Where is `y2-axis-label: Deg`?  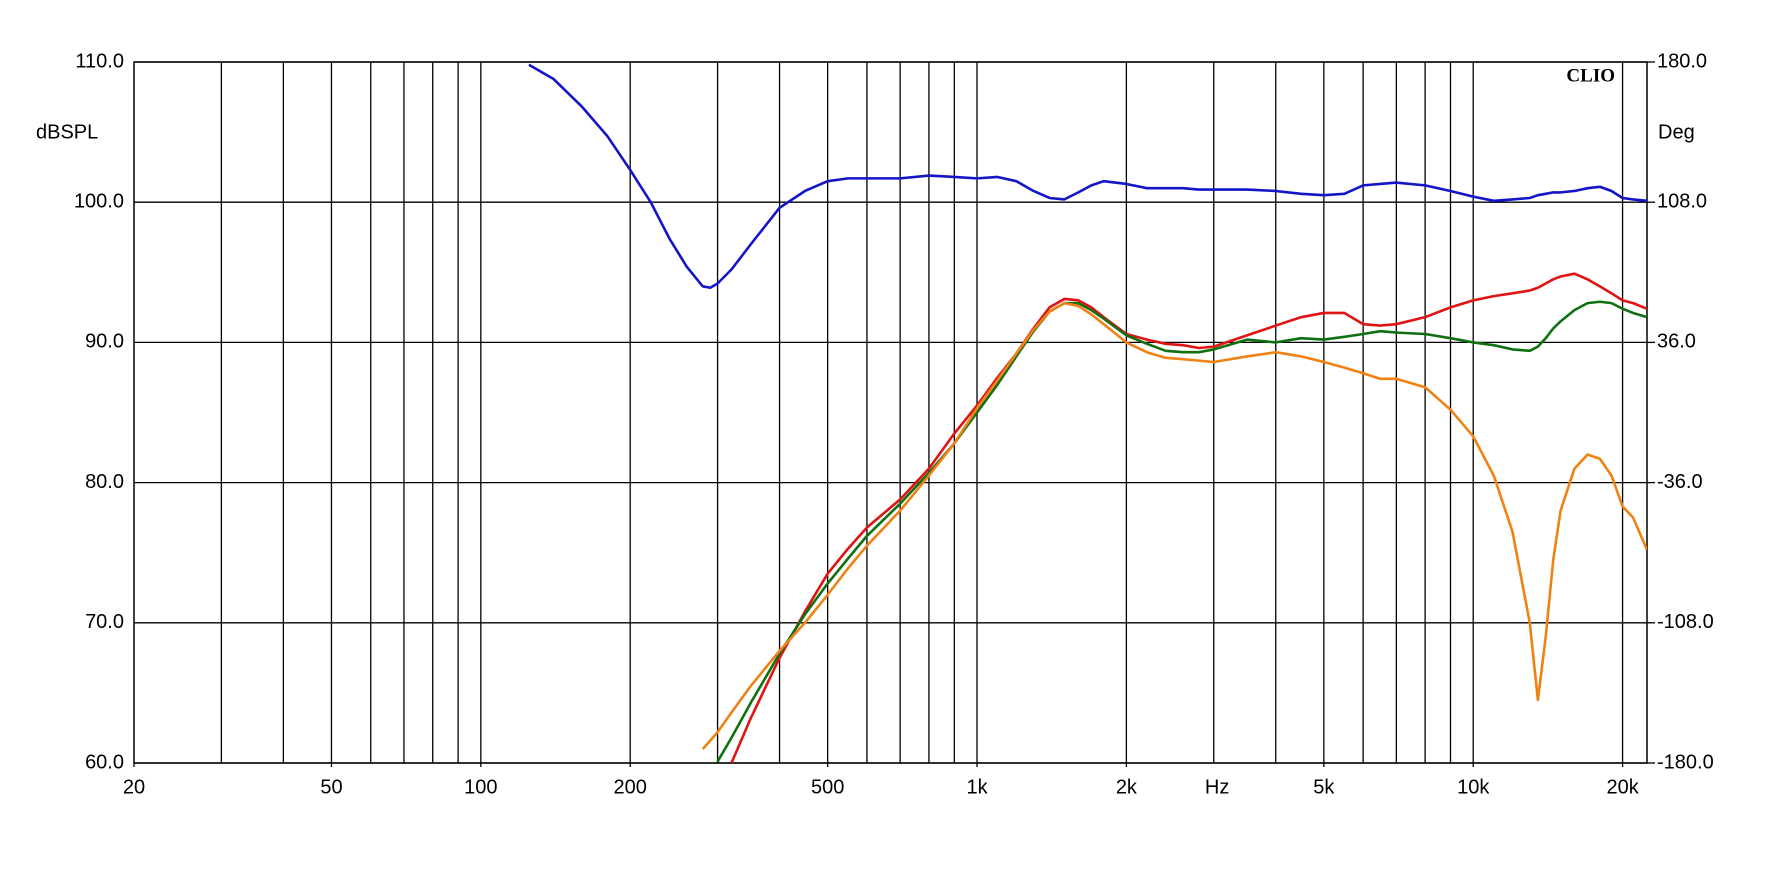 y2-axis-label: Deg is located at coordinates (1676, 132).